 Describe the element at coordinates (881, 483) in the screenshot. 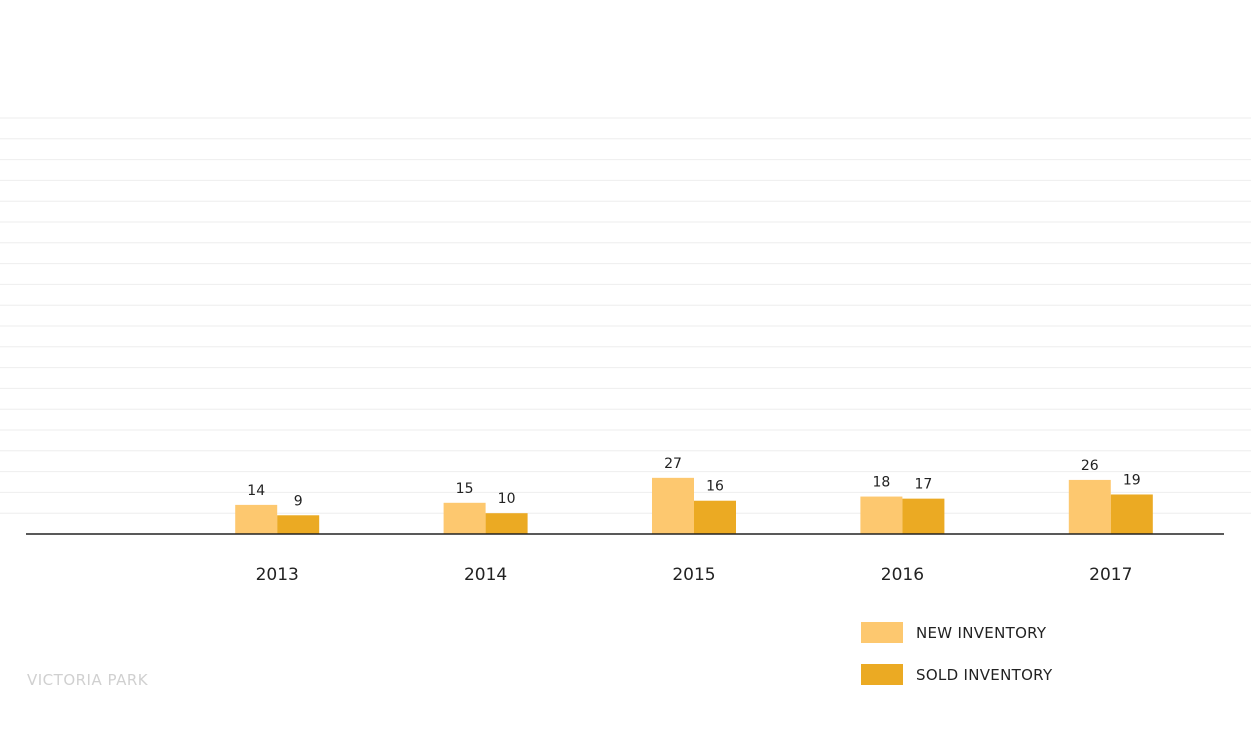

I see `value-label-new-2016: 18` at that location.